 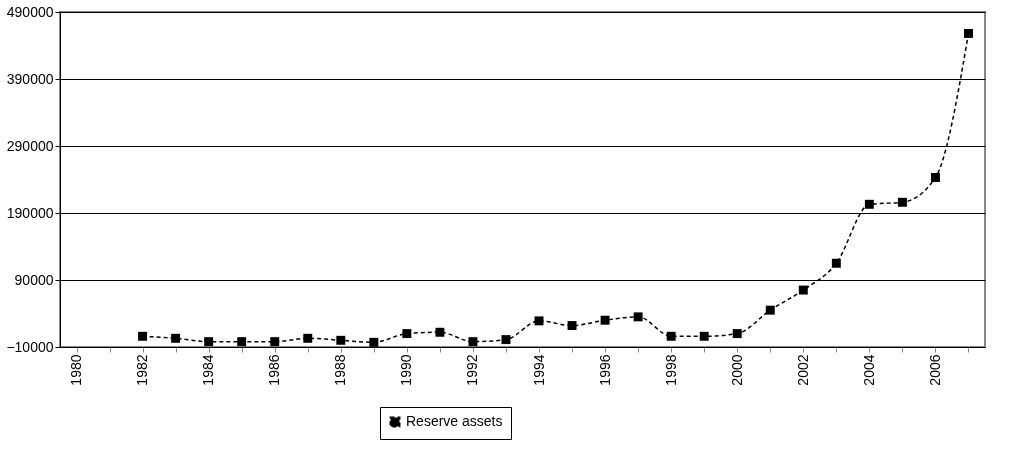 I want to click on y-tick-label: 190000, so click(x=30, y=212).